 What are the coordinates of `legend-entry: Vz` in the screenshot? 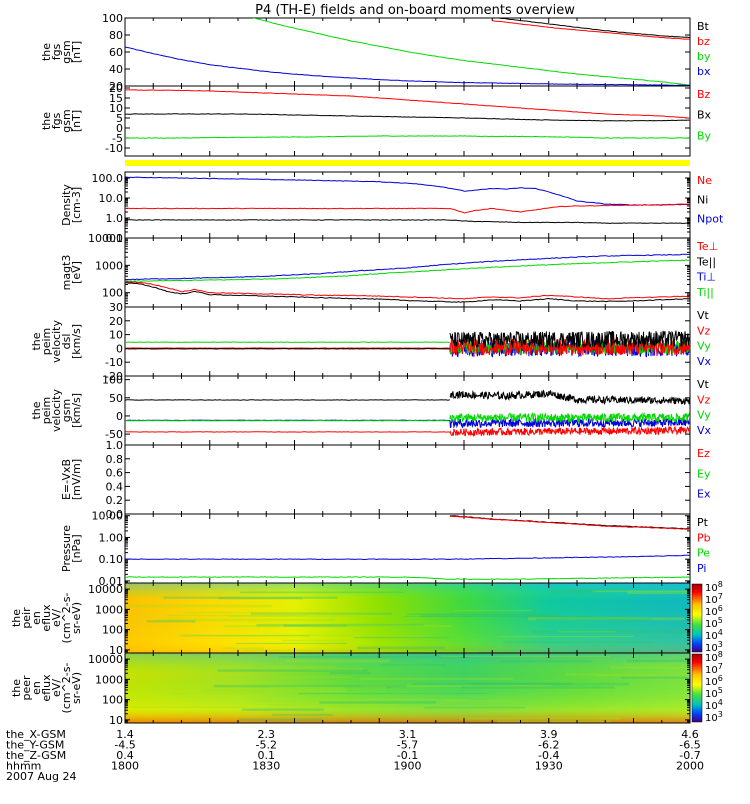 It's located at (704, 330).